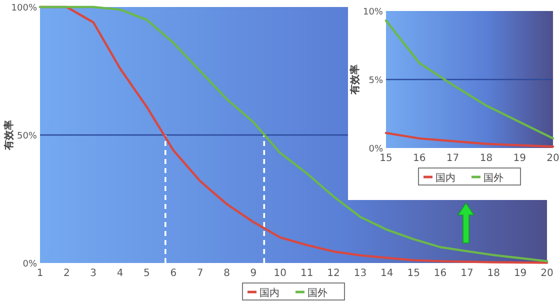  Describe the element at coordinates (360, 273) in the screenshot. I see `x-tick-label: 13` at that location.